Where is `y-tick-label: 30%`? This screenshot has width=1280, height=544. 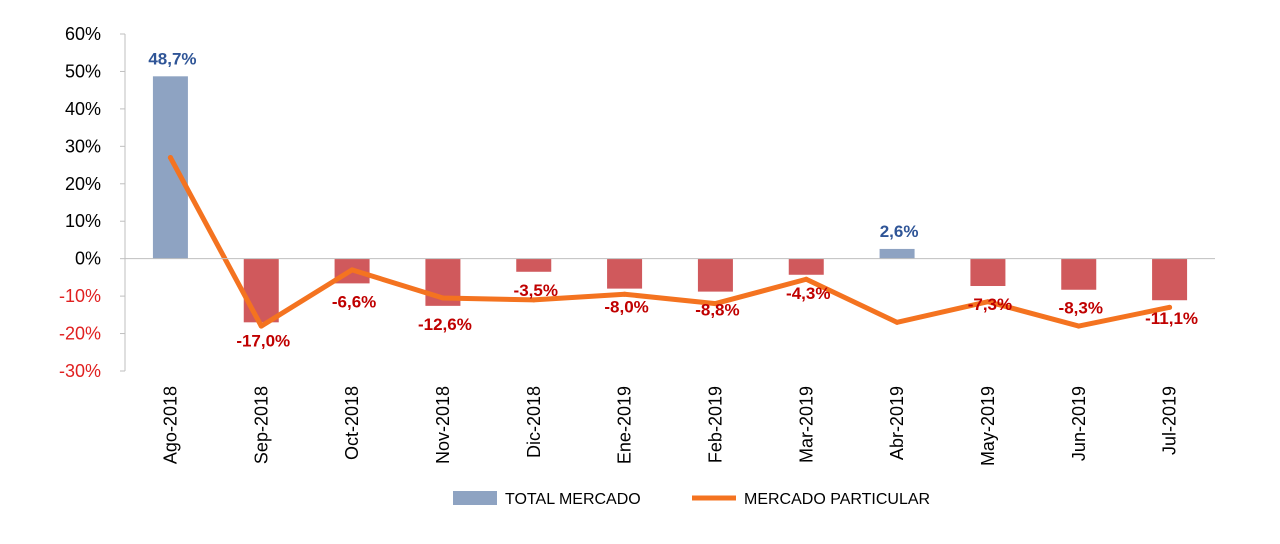
y-tick-label: 30% is located at coordinates (83, 146).